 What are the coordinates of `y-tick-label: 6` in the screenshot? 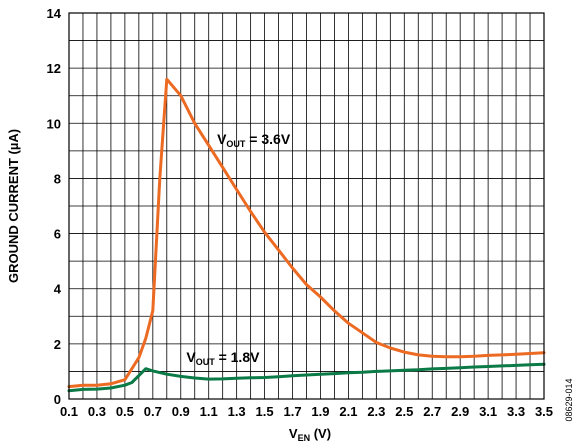 It's located at (57, 234).